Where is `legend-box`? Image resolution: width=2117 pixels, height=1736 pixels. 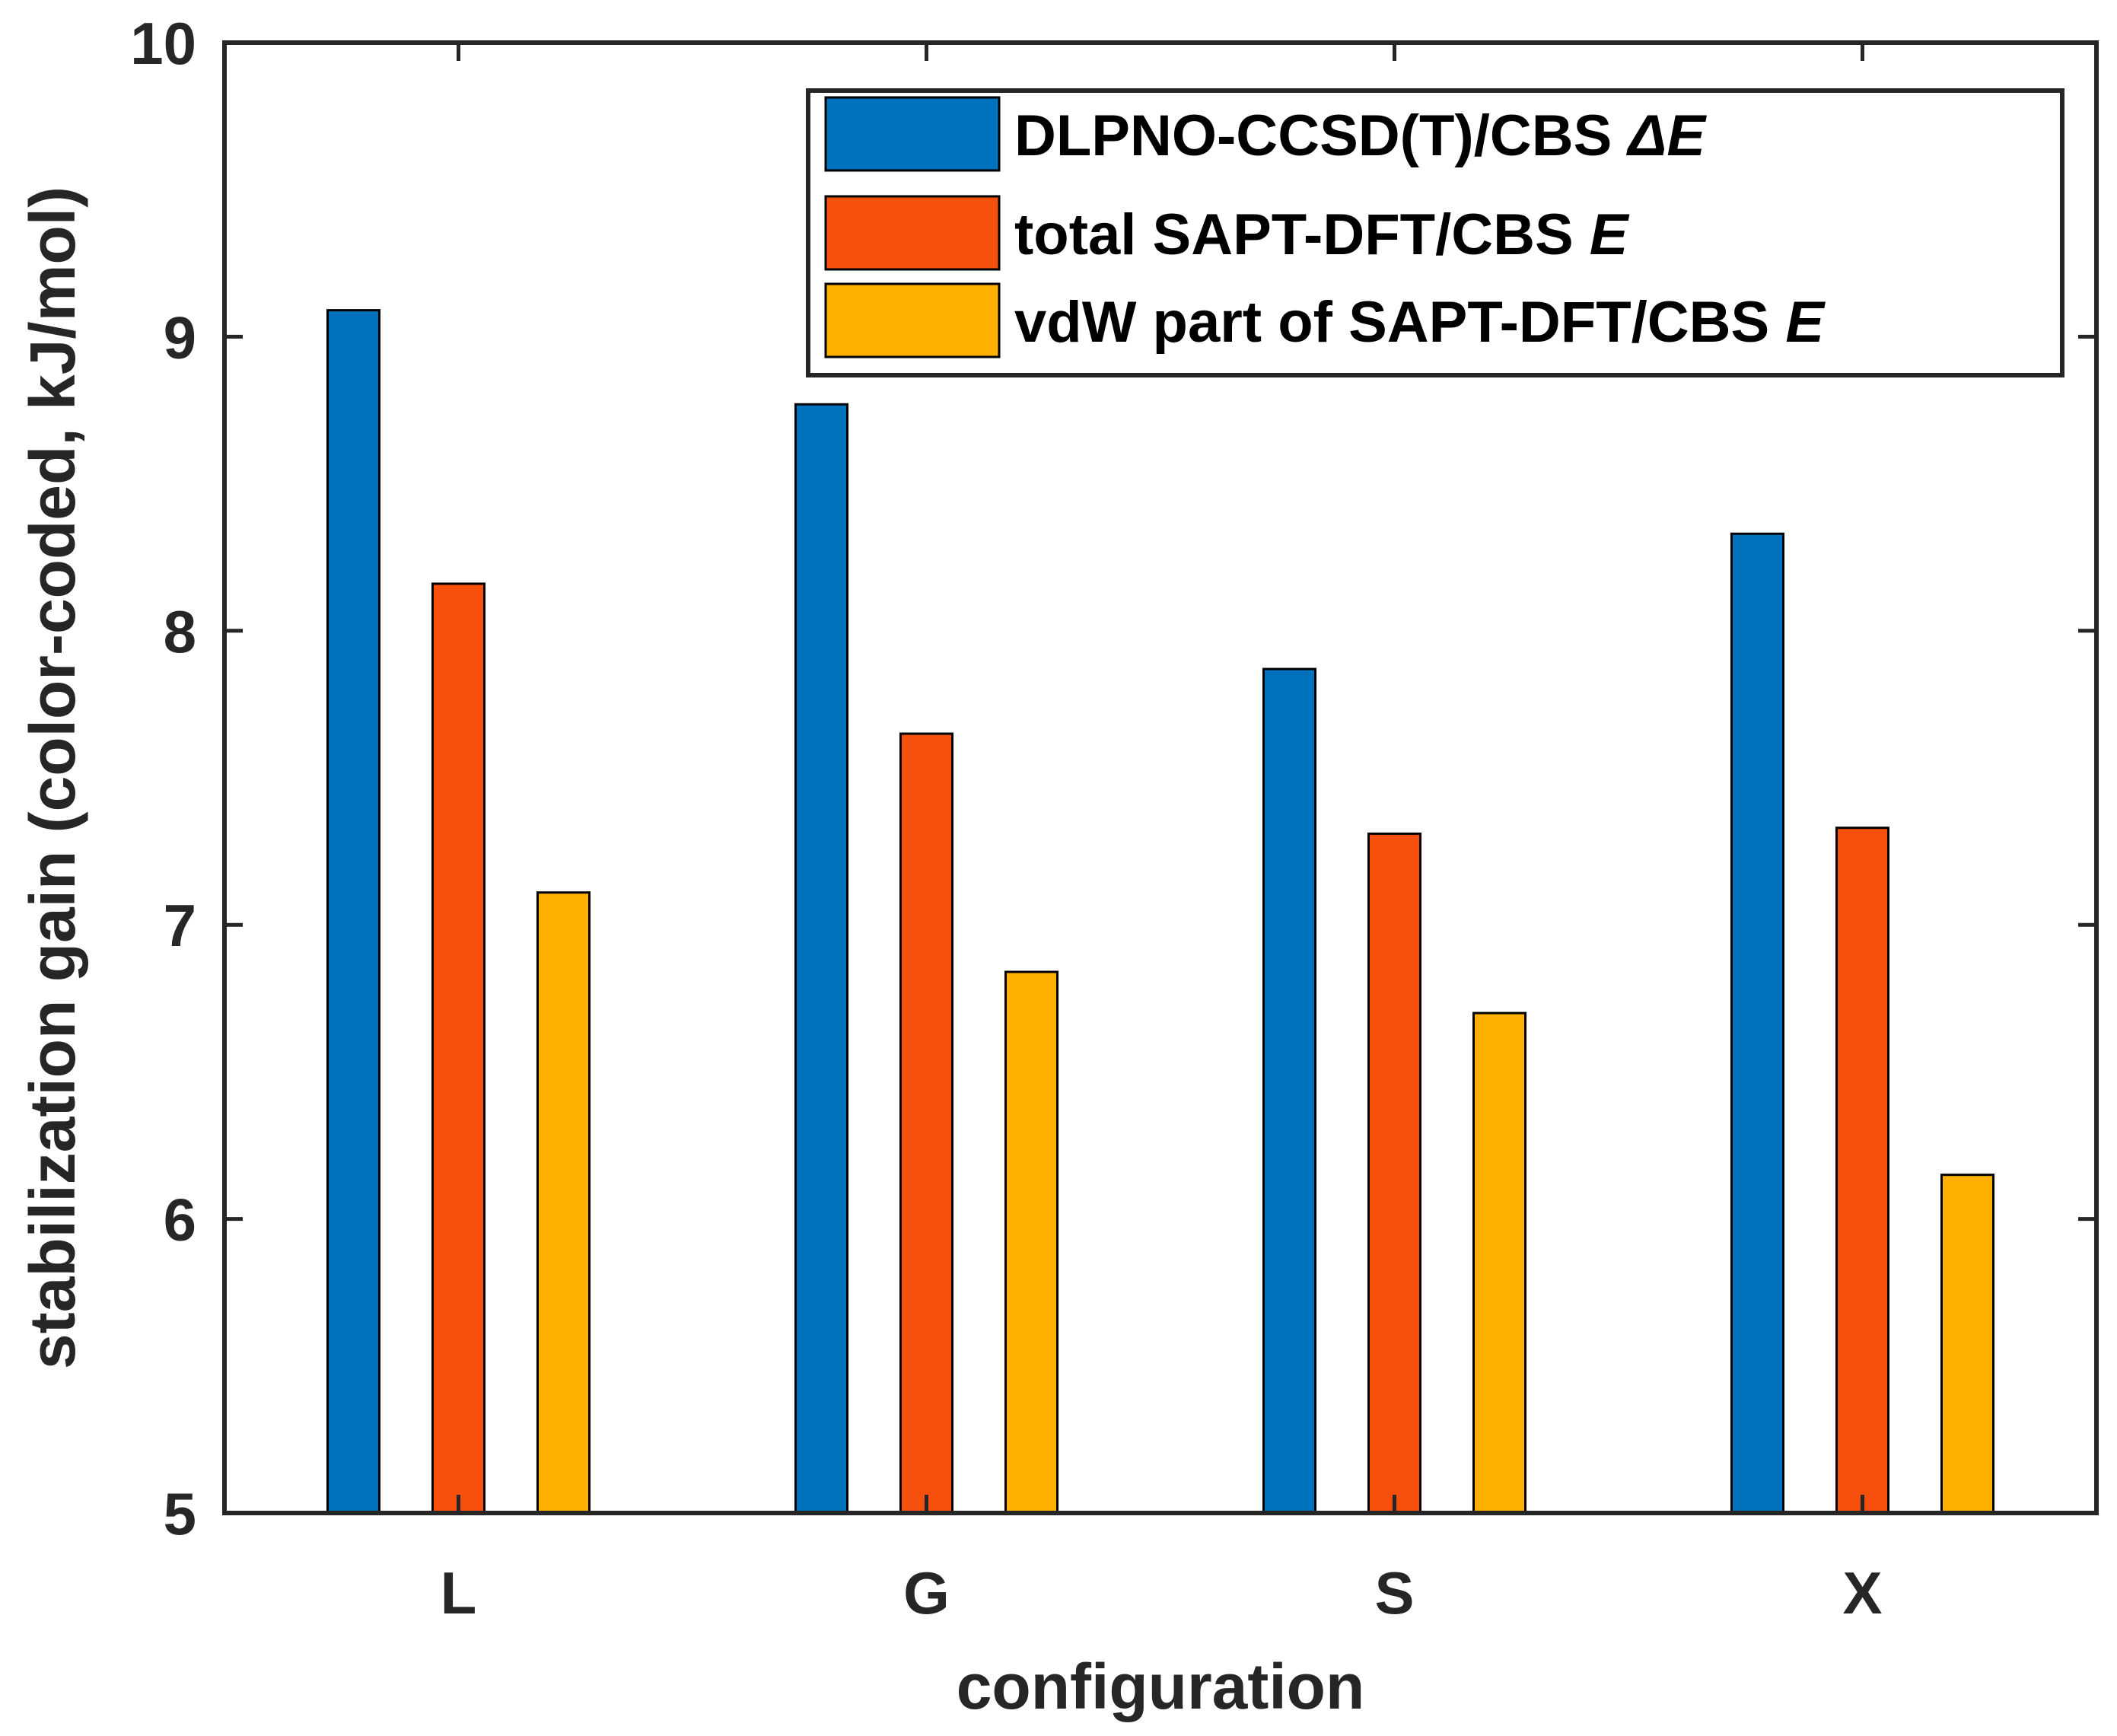 legend-box is located at coordinates (1435, 232).